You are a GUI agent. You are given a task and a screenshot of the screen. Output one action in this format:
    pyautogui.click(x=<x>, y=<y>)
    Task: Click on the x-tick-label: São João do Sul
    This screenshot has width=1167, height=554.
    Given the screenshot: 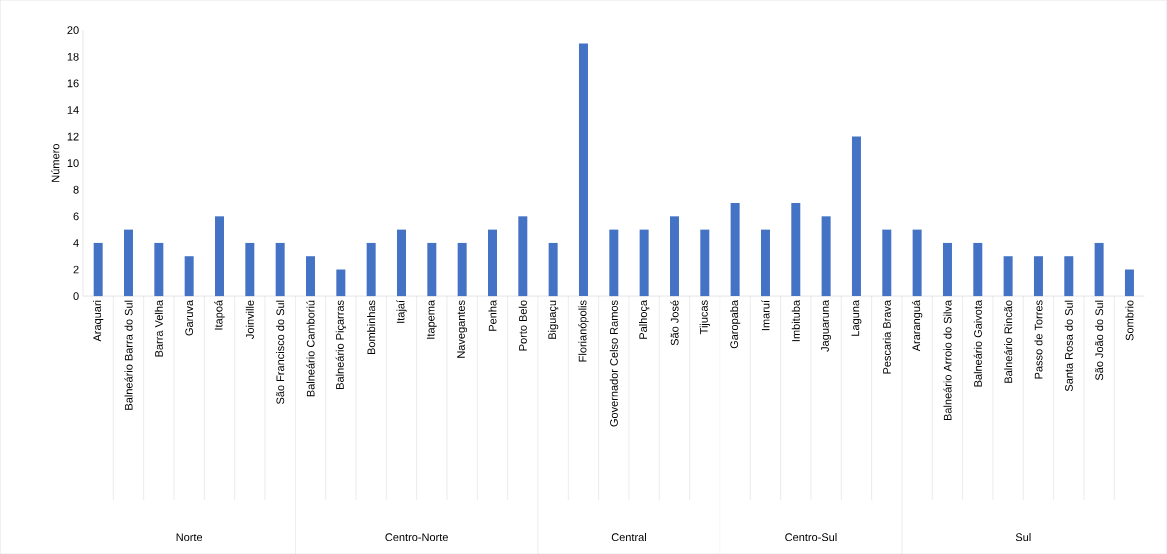 What is the action you would take?
    pyautogui.click(x=1099, y=340)
    